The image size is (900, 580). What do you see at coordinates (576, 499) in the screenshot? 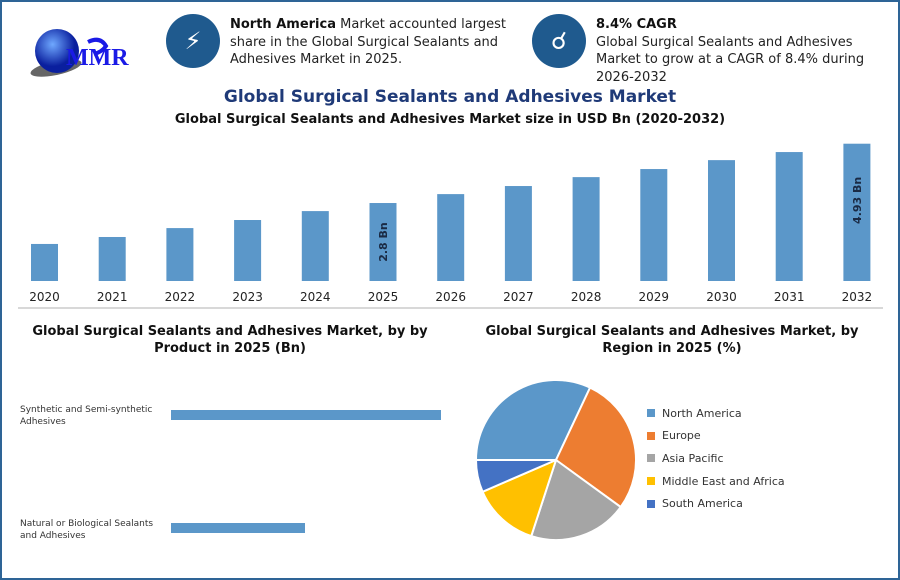
I see `pie-slice-asia-pacific` at bounding box center [576, 499].